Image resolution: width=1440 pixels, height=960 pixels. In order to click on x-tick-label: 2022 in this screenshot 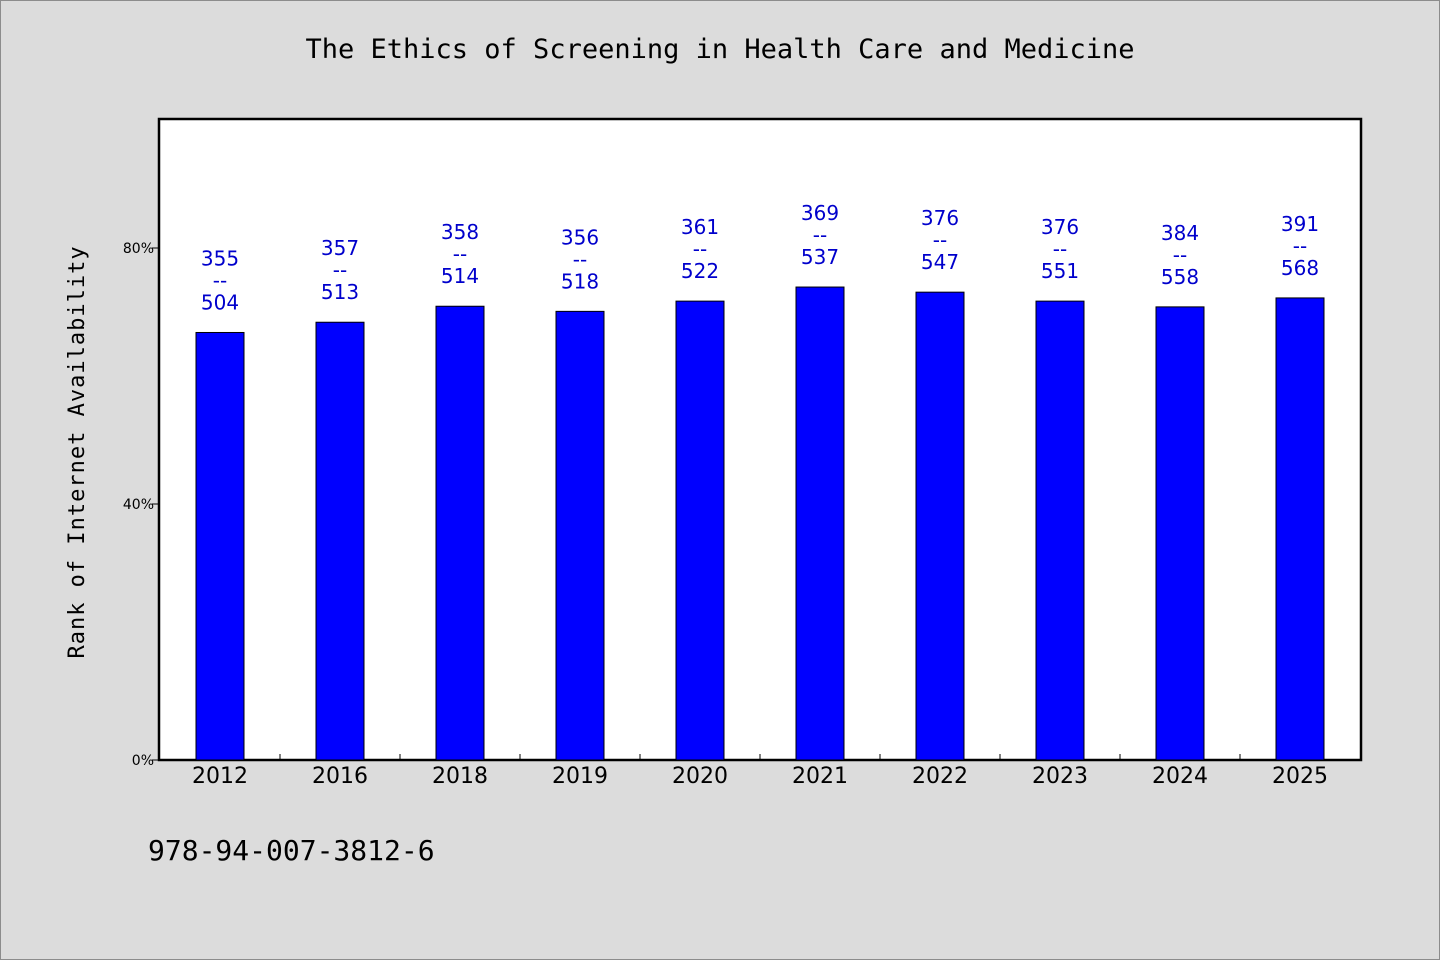, I will do `click(940, 776)`.